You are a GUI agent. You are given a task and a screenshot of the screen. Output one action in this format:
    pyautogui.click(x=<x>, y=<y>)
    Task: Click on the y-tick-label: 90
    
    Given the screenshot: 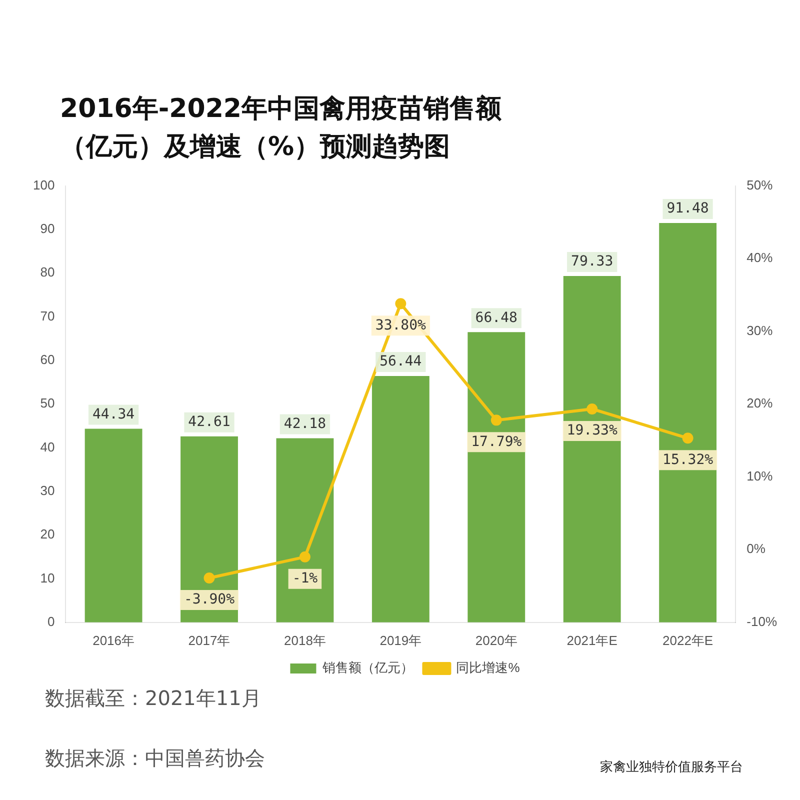 What is the action you would take?
    pyautogui.click(x=47, y=228)
    